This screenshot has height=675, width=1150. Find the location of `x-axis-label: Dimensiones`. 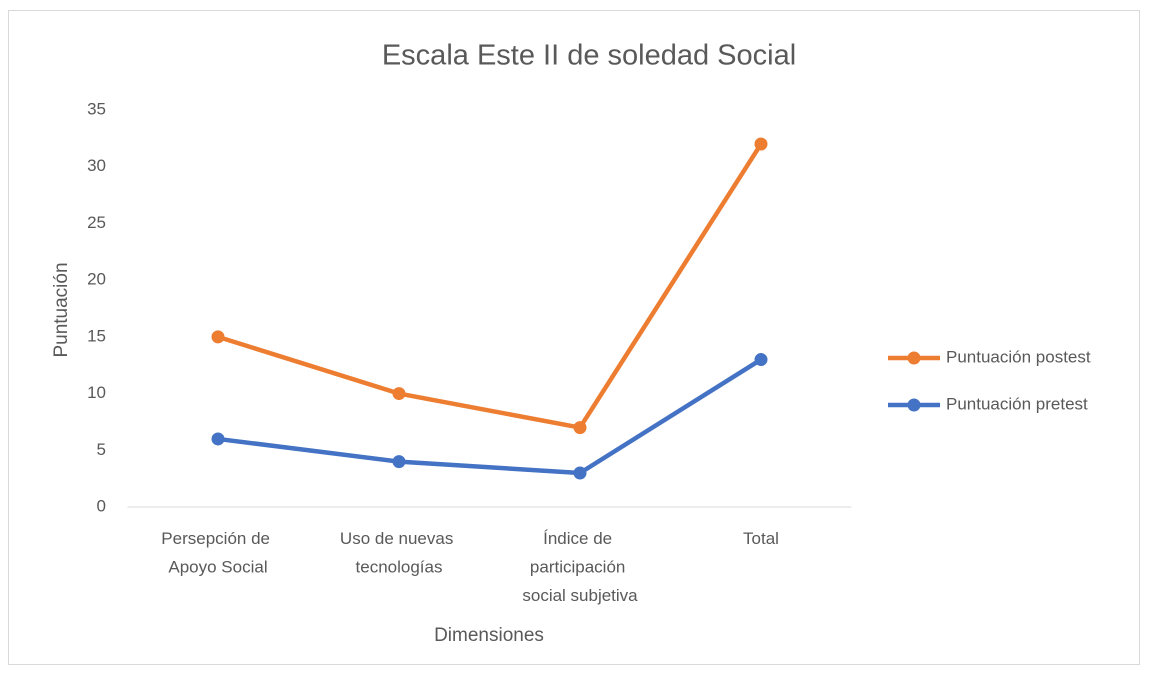

x-axis-label: Dimensiones is located at coordinates (489, 635).